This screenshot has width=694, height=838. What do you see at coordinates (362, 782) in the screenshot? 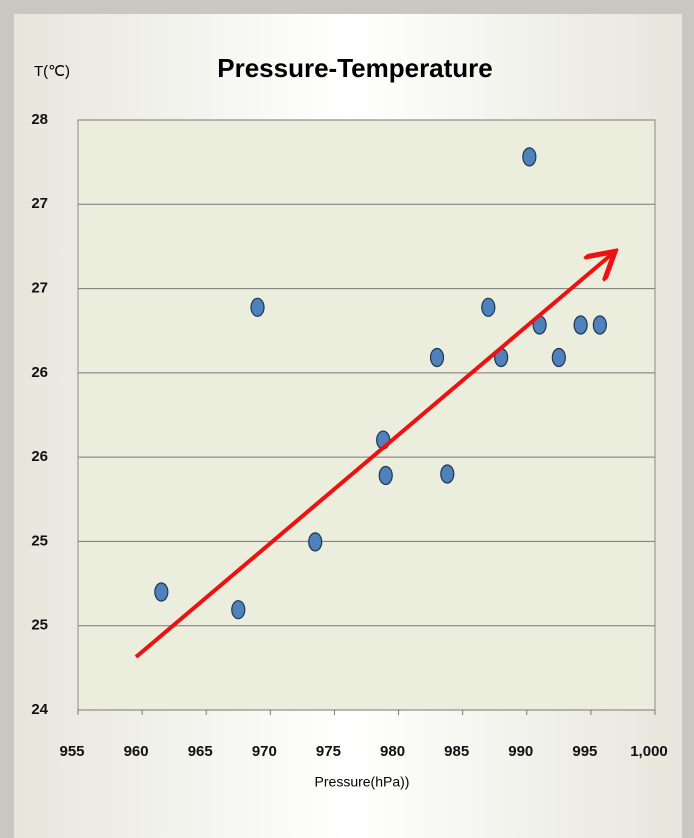
I see `x-axis-label: Pressure(hPa))` at bounding box center [362, 782].